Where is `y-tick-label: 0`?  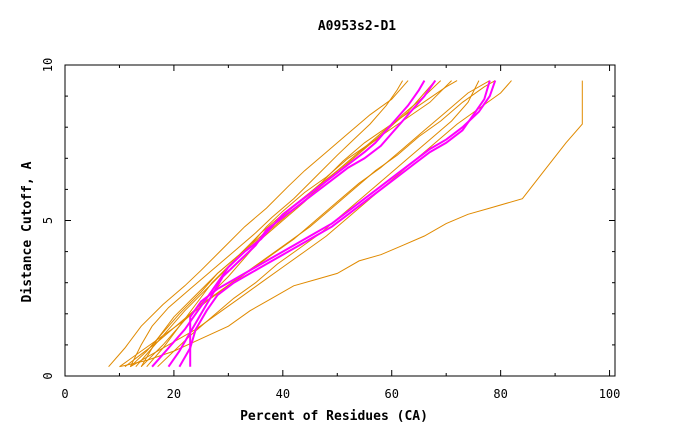 y-tick-label: 0 is located at coordinates (48, 375).